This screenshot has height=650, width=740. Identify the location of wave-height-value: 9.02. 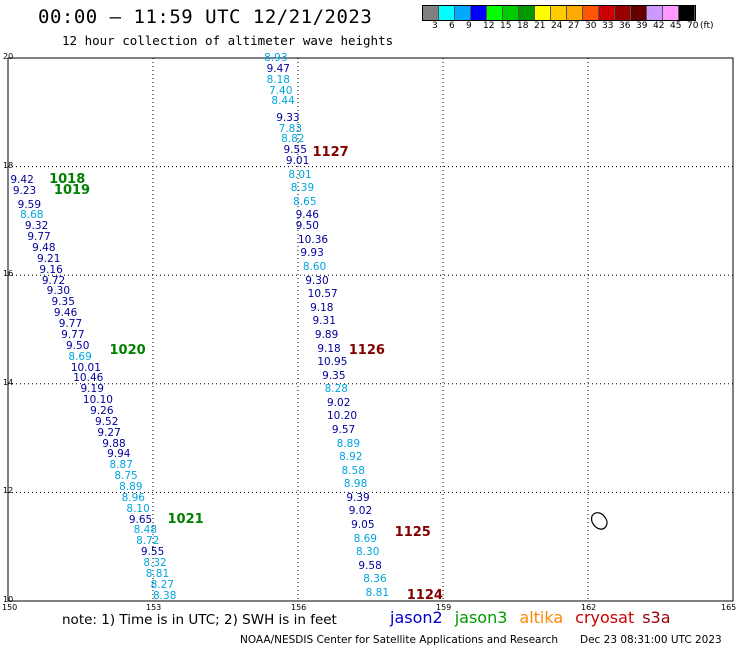
(360, 511).